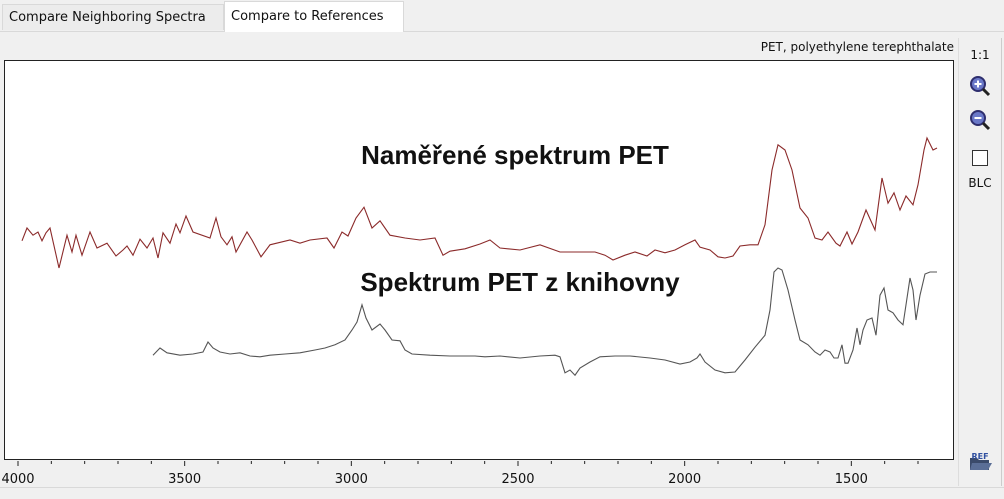 The image size is (1004, 499). Describe the element at coordinates (979, 456) in the screenshot. I see `ref-icon-text: REF` at that location.